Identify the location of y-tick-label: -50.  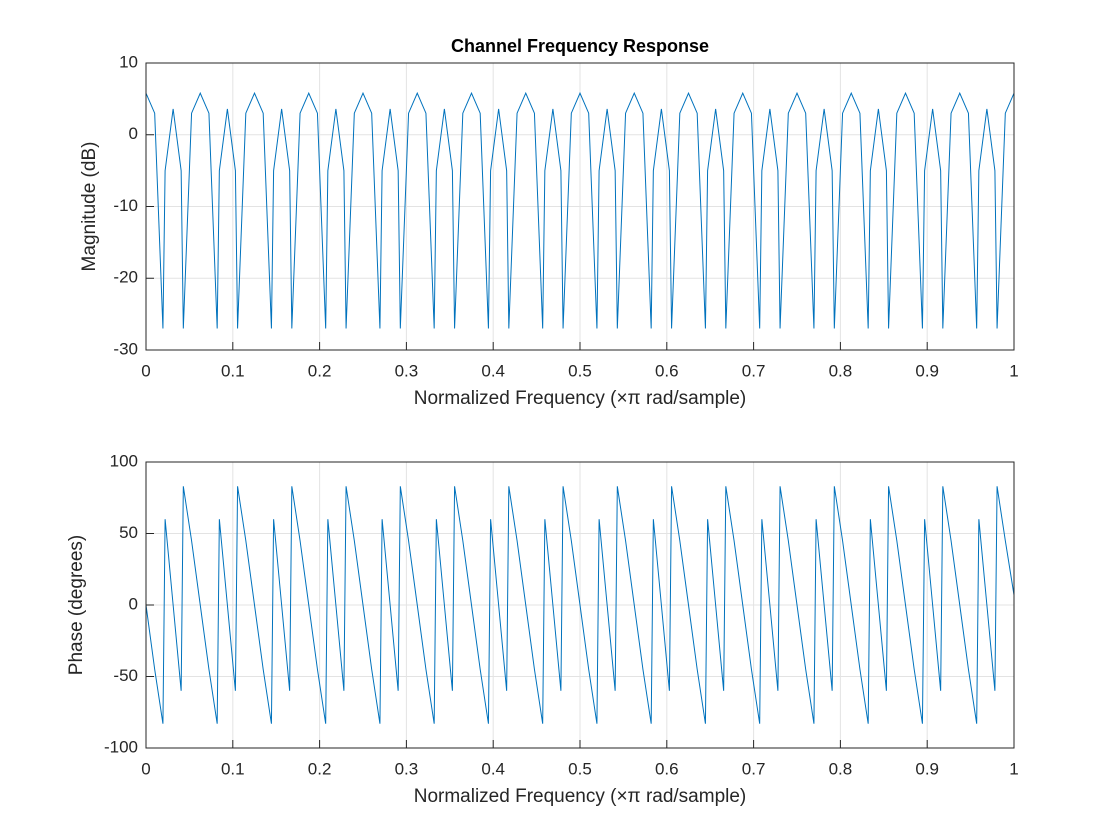
(125, 675).